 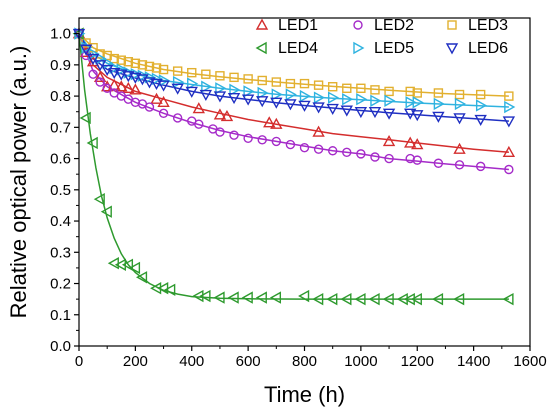 I want to click on legend-label-led2: LED2, so click(x=394, y=25).